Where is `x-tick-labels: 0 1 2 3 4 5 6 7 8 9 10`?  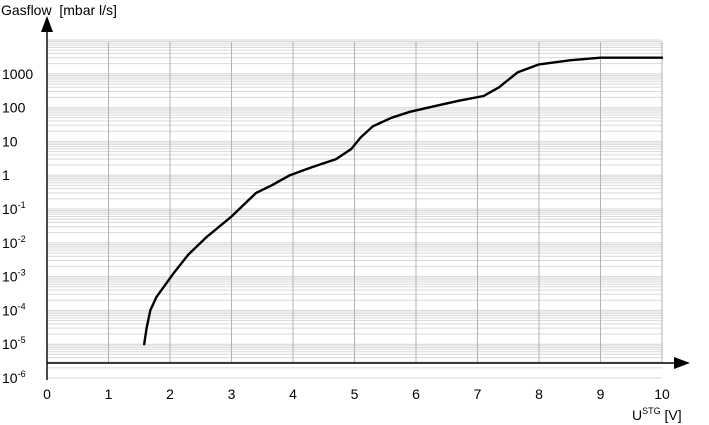
x-tick-labels: 0 1 2 3 4 5 6 7 8 9 10 is located at coordinates (356, 394).